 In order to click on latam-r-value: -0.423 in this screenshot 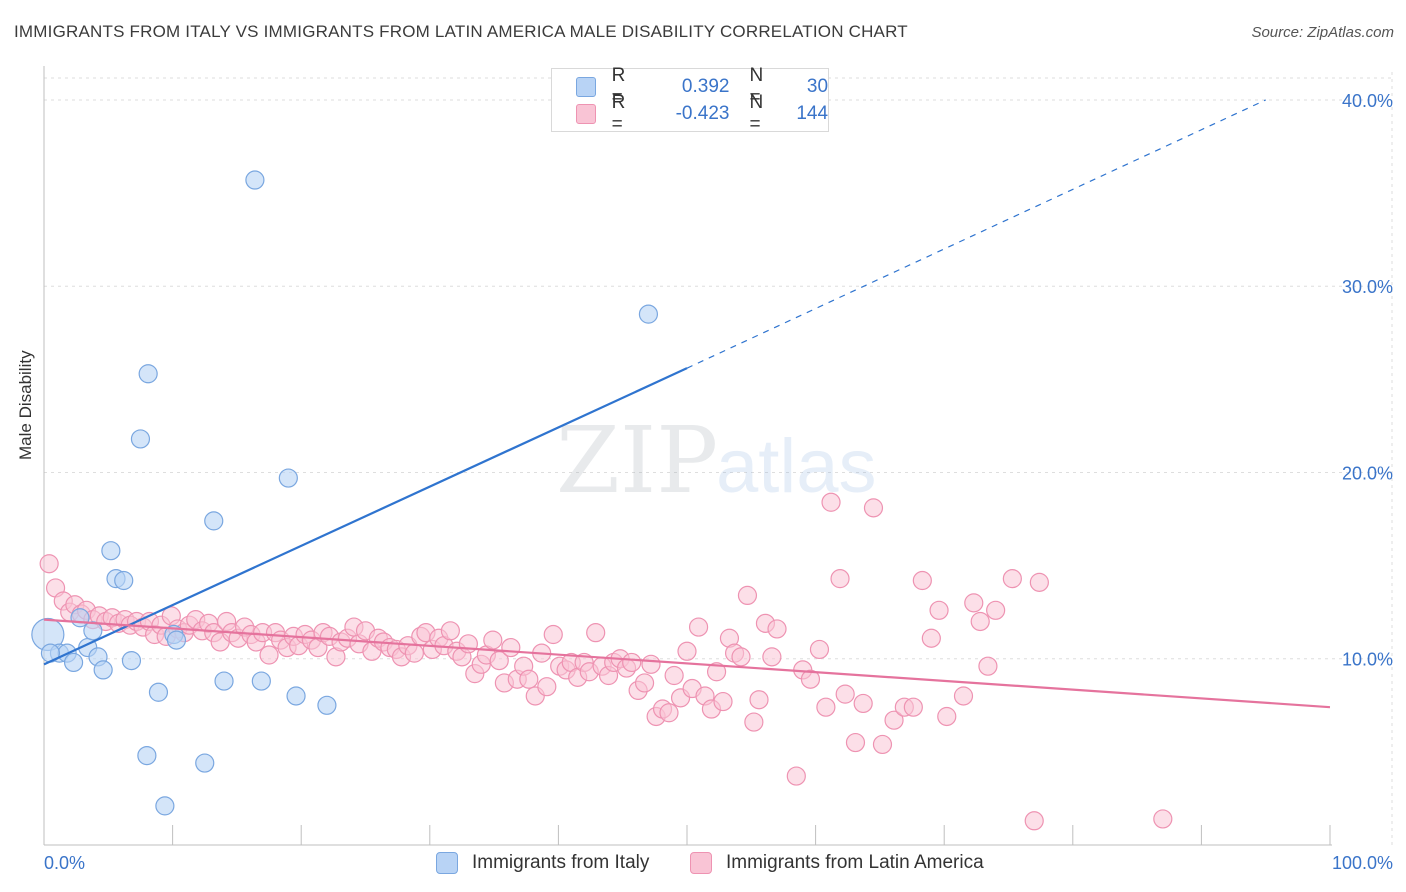, I will do `click(702, 113)`.